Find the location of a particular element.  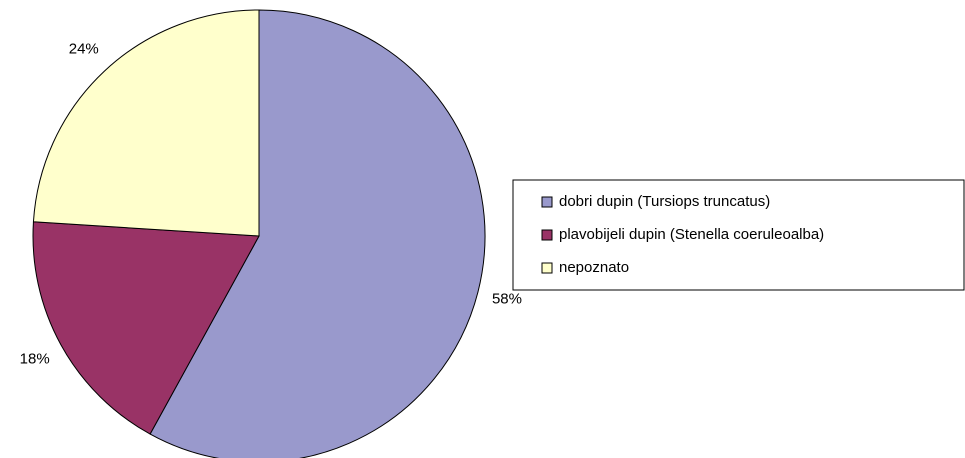

legend-label: dobri dupin (Tursiops truncatus) is located at coordinates (664, 201).